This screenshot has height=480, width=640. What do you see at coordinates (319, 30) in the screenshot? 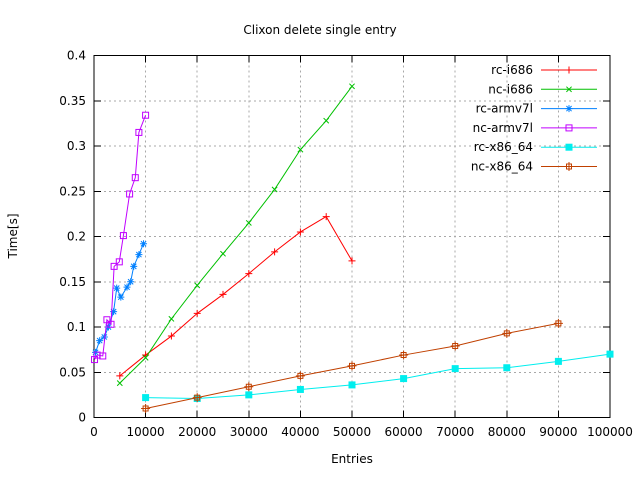
I see `chart-title: Clixon delete single entry` at bounding box center [319, 30].